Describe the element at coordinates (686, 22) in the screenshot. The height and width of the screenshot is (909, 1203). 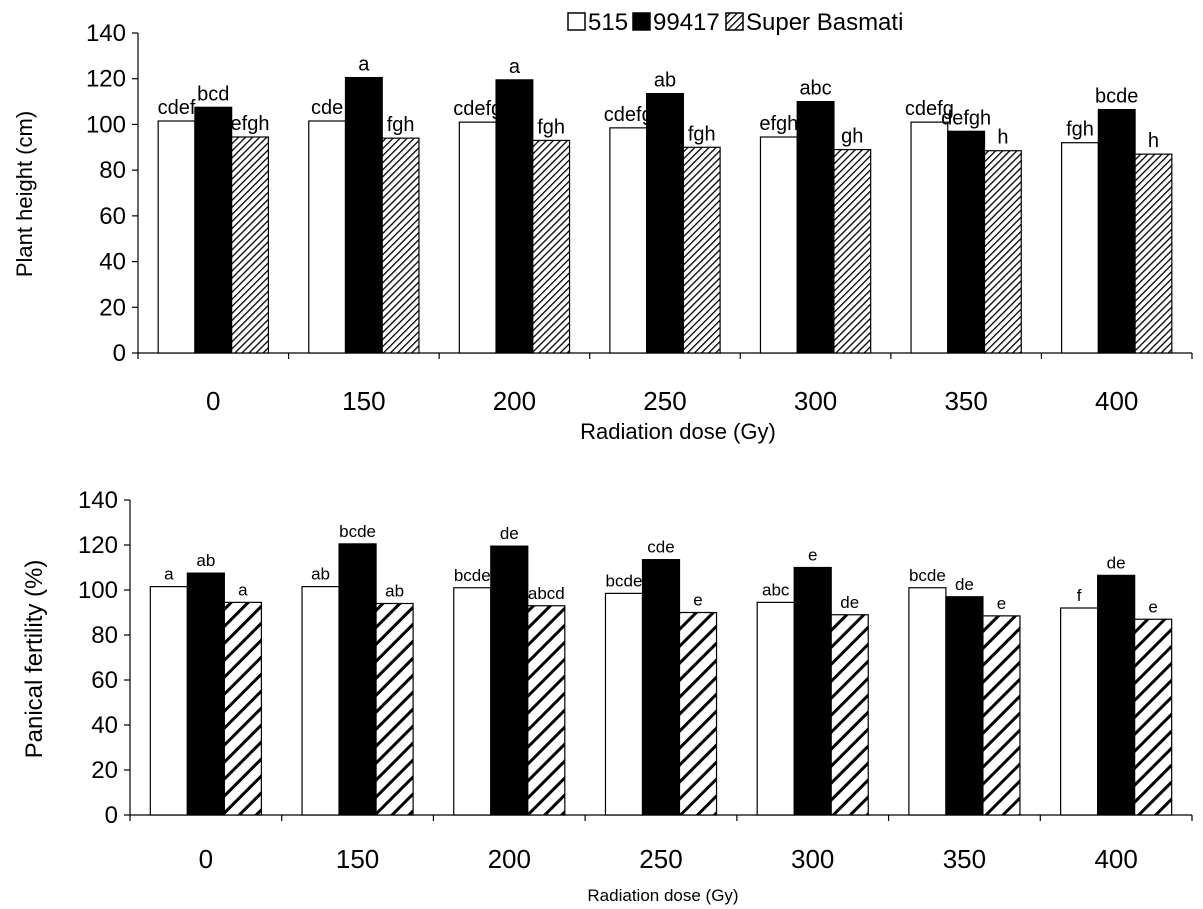
I see `legend-label-99417: 99417` at that location.